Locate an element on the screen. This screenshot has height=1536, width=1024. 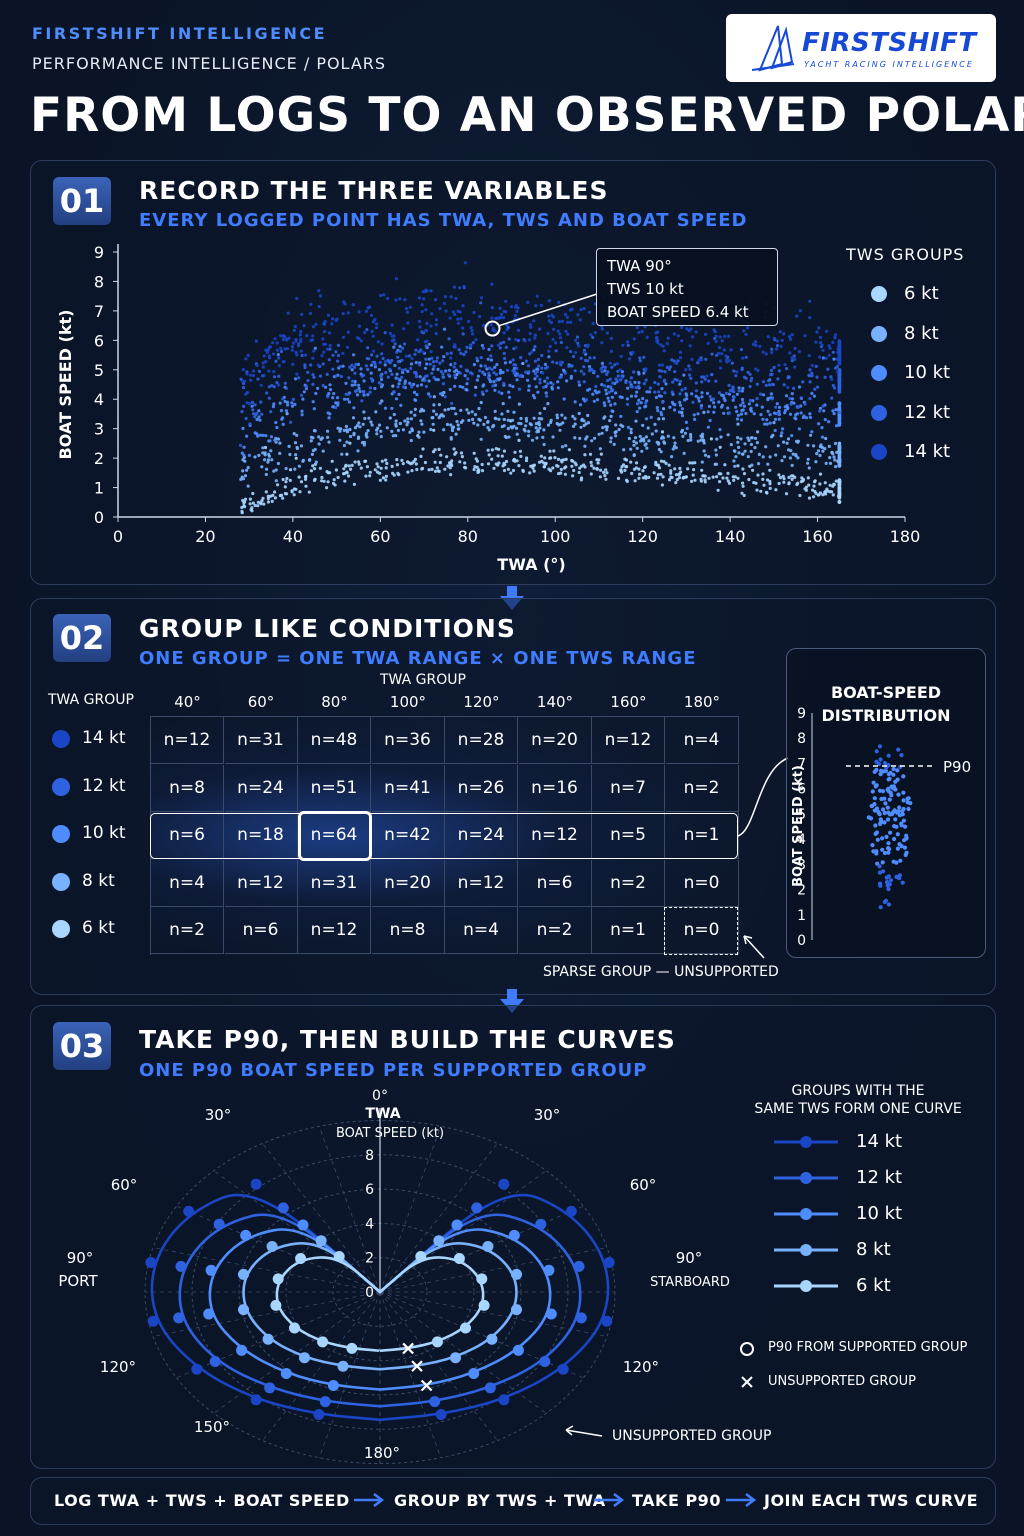
tooltip-boat-speed: BOAT SPEED 6.4 kt is located at coordinates (678, 312).